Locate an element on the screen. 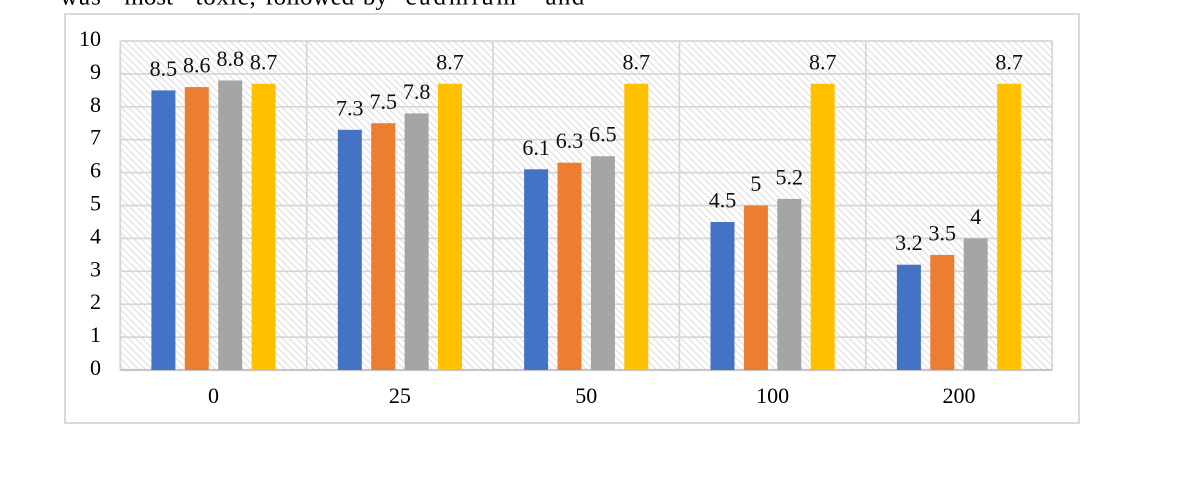 Image resolution: width=1178 pixels, height=490 pixels. svg-text: was is located at coordinates (81, 5).